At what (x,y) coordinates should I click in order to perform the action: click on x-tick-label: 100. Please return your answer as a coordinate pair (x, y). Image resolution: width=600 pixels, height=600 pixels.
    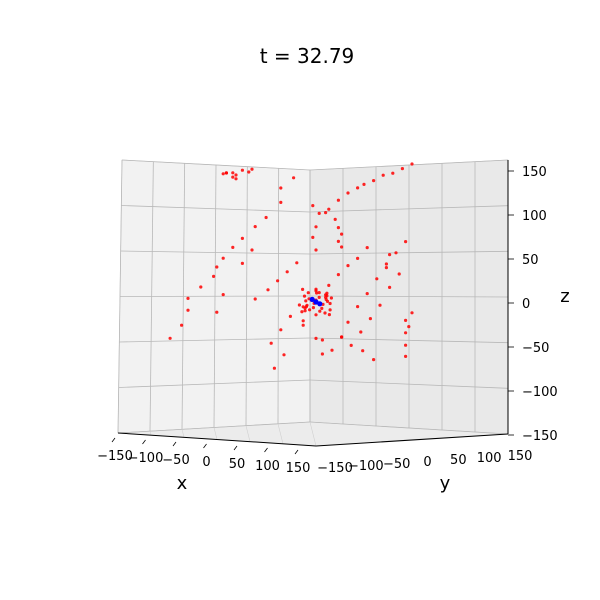
    Looking at the image, I should click on (267, 466).